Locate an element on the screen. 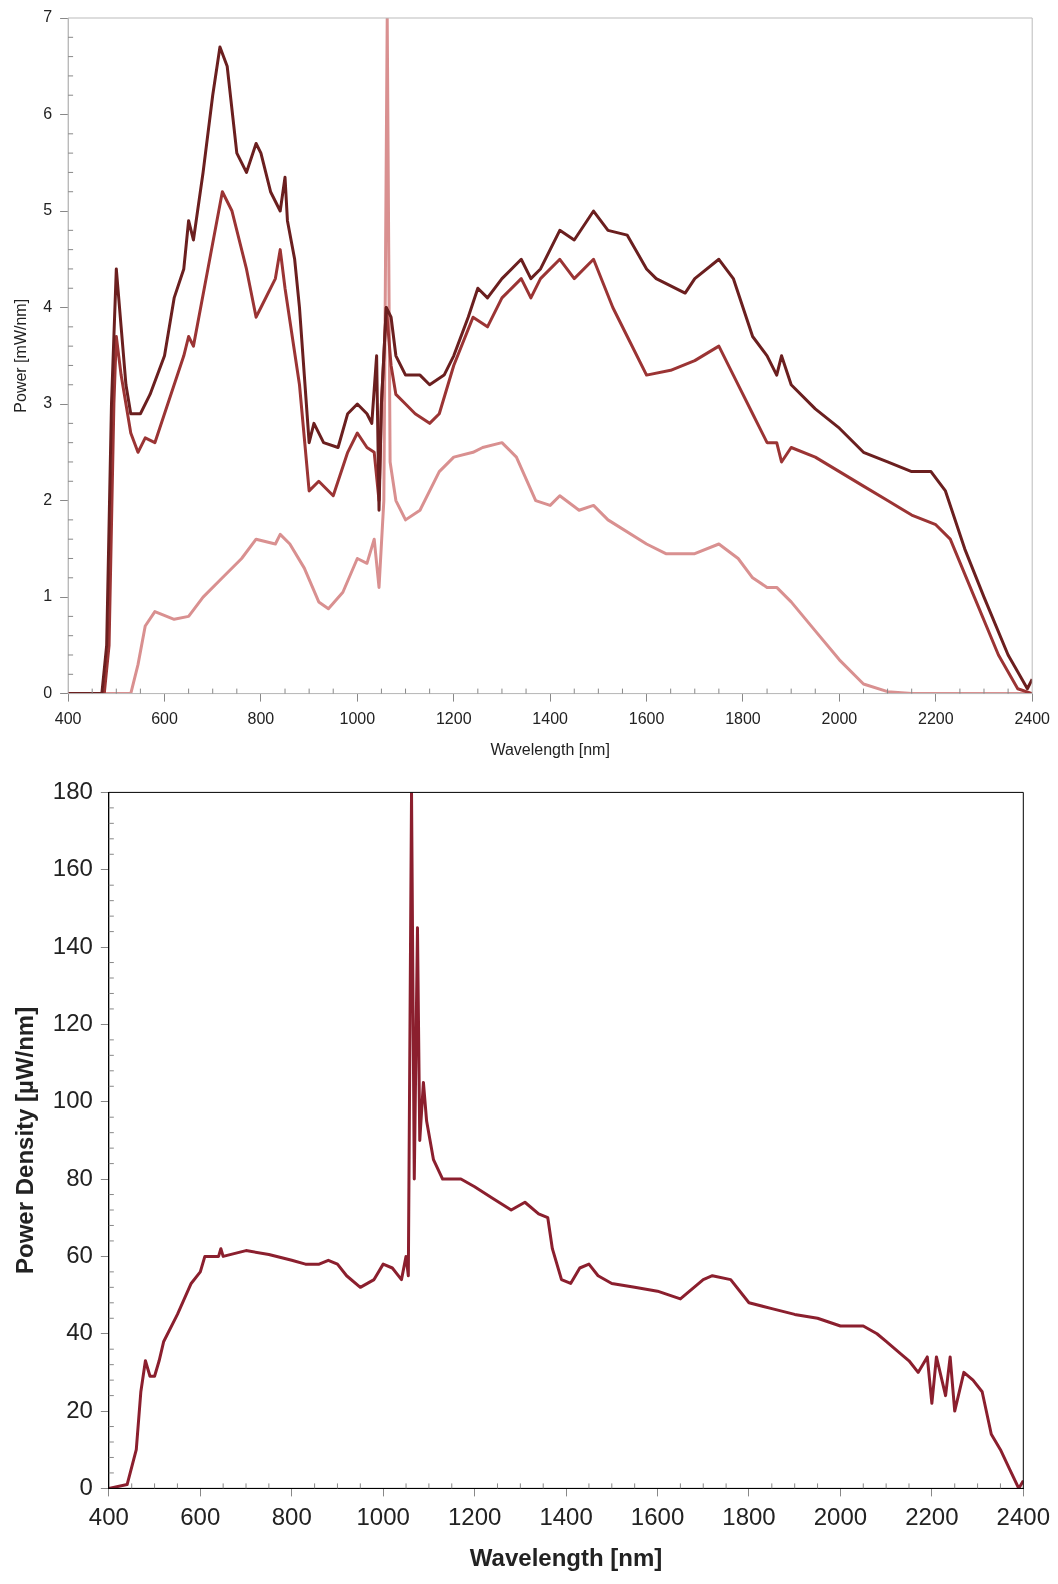 The width and height of the screenshot is (1058, 1584). y-tick-label: 5 is located at coordinates (48, 210).